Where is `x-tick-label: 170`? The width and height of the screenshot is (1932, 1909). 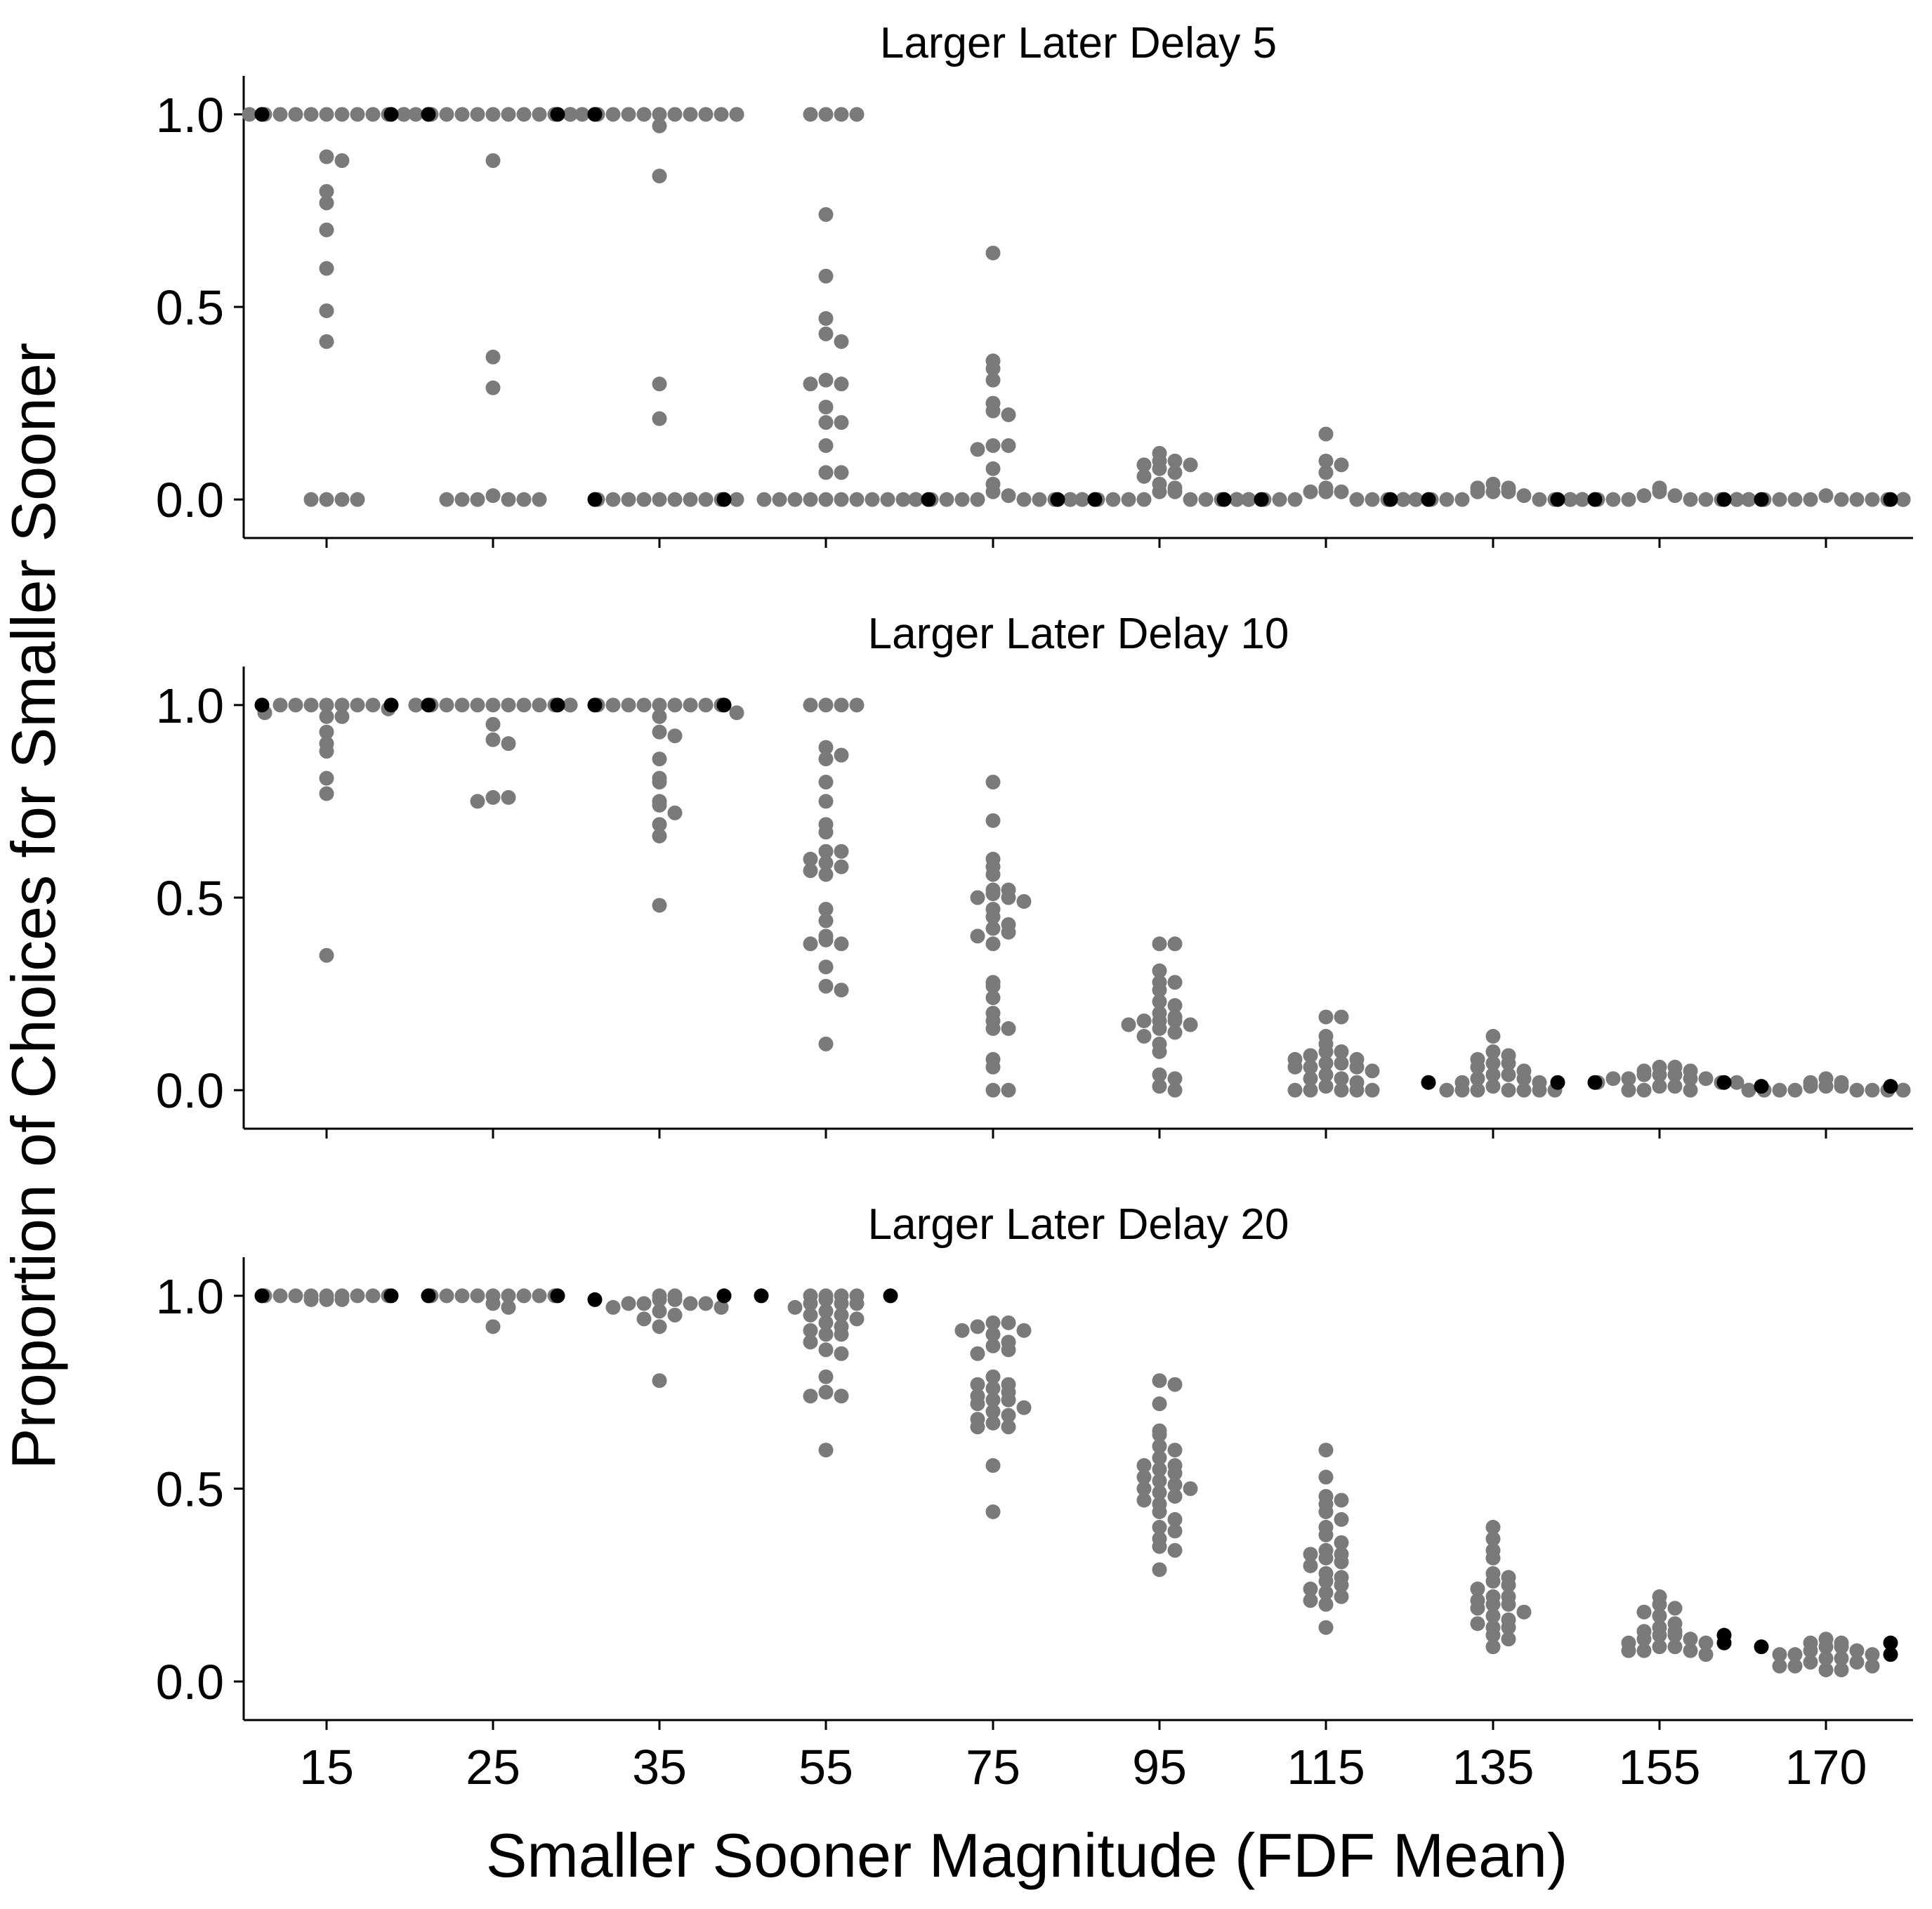 x-tick-label: 170 is located at coordinates (1826, 1768).